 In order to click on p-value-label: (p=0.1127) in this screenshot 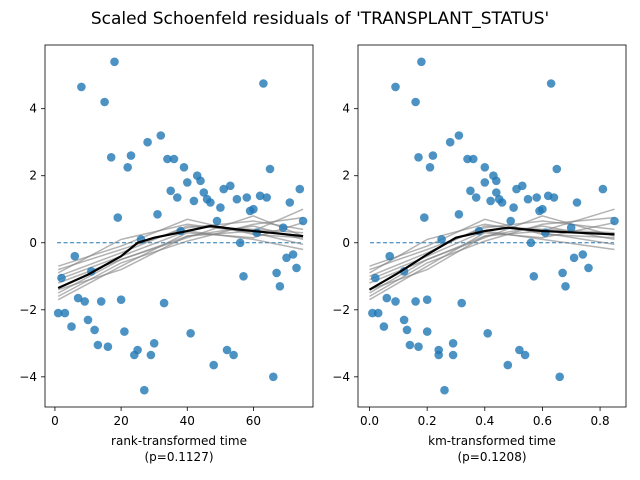, I will do `click(178, 457)`.